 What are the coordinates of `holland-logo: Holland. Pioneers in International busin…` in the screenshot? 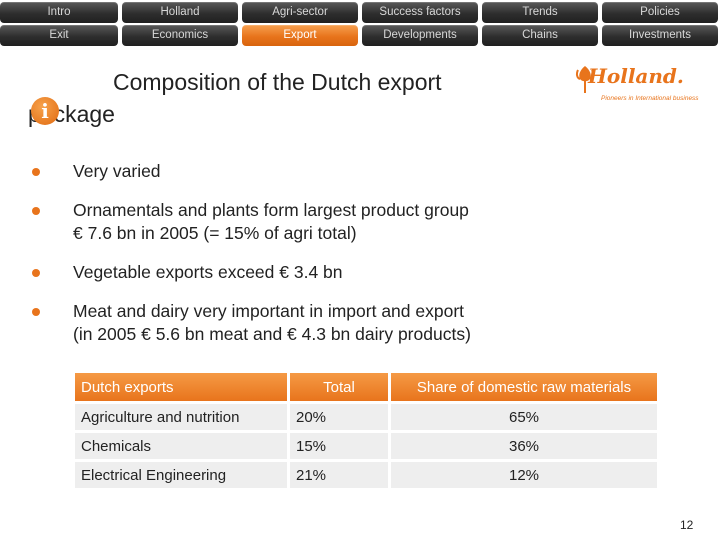 It's located at (644, 85).